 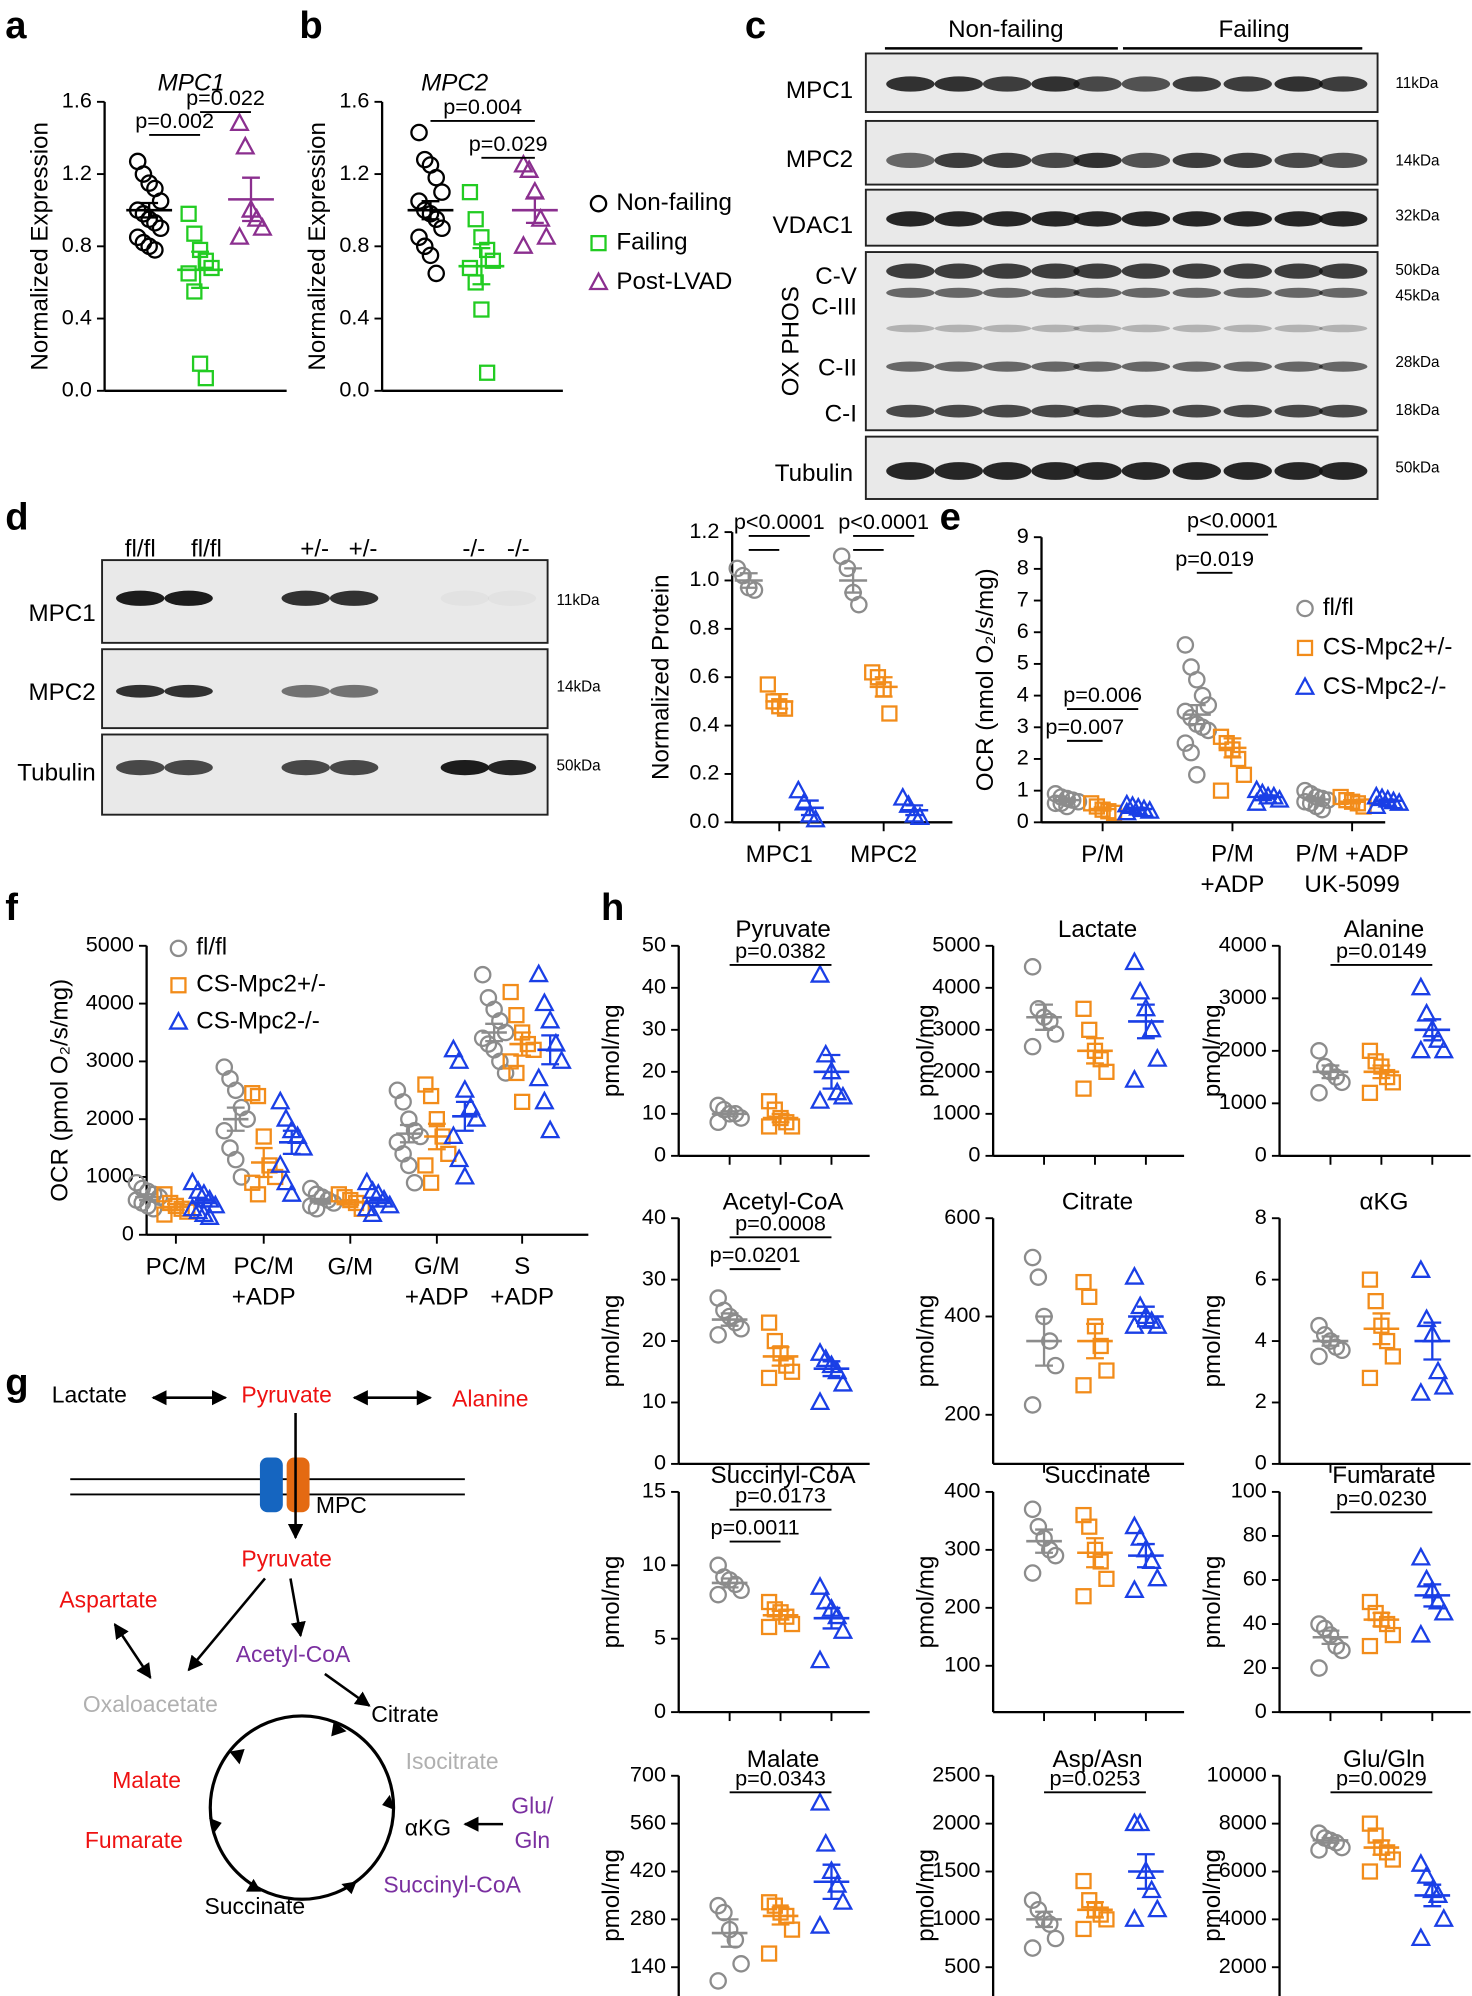 I want to click on y-tick-label: 400, so click(x=962, y=1490).